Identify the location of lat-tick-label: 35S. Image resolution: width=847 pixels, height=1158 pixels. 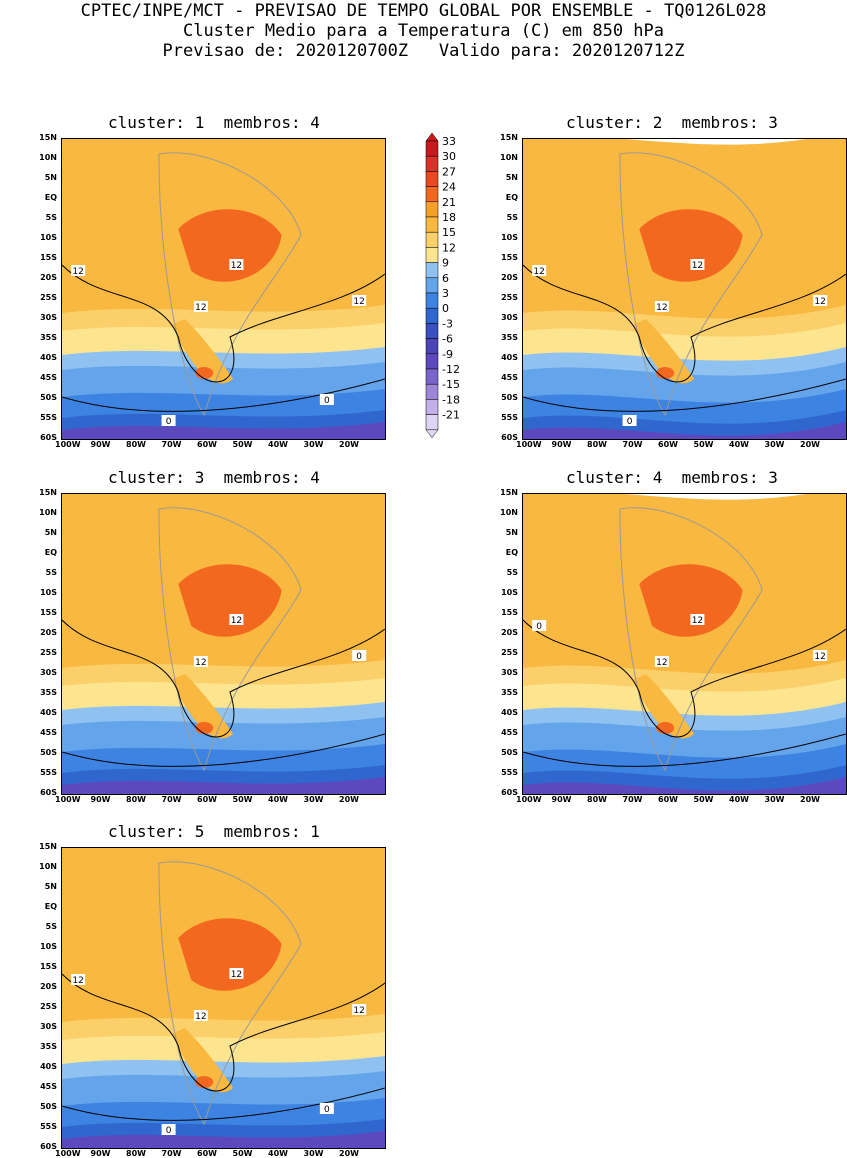
(509, 692).